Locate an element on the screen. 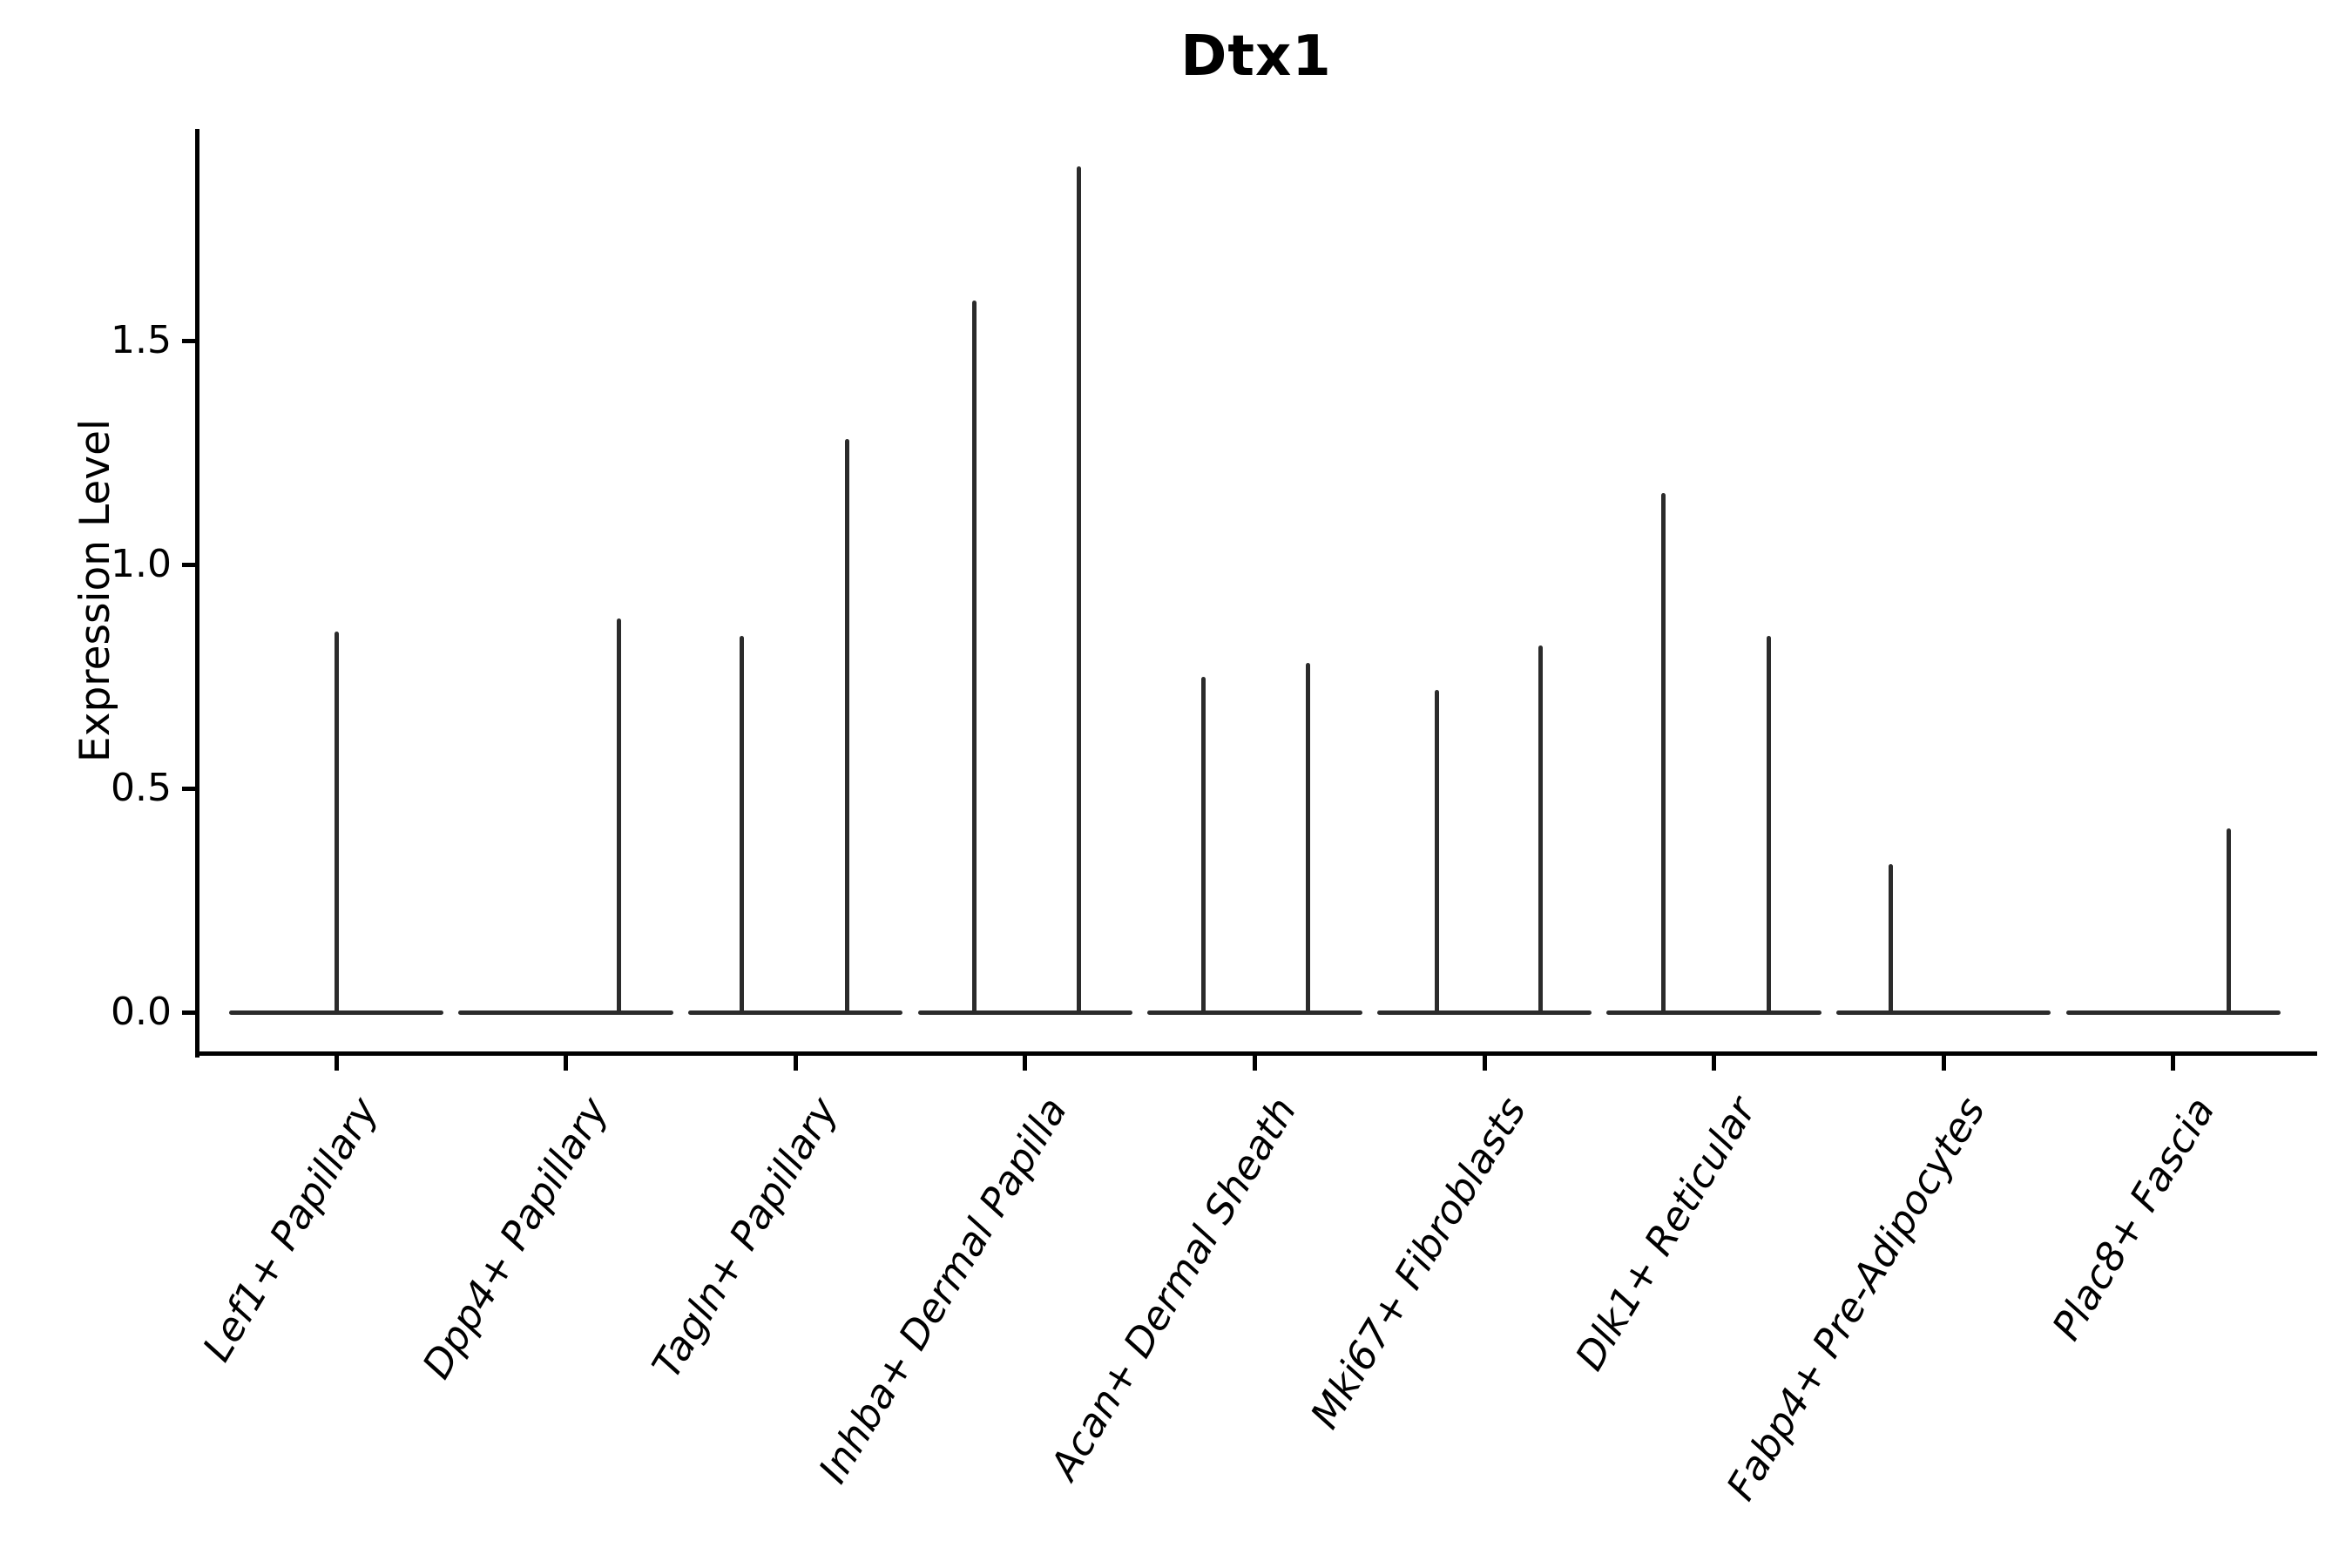  x-tick-label: Mki67+ Fibroblasts is located at coordinates (1418, 1262).